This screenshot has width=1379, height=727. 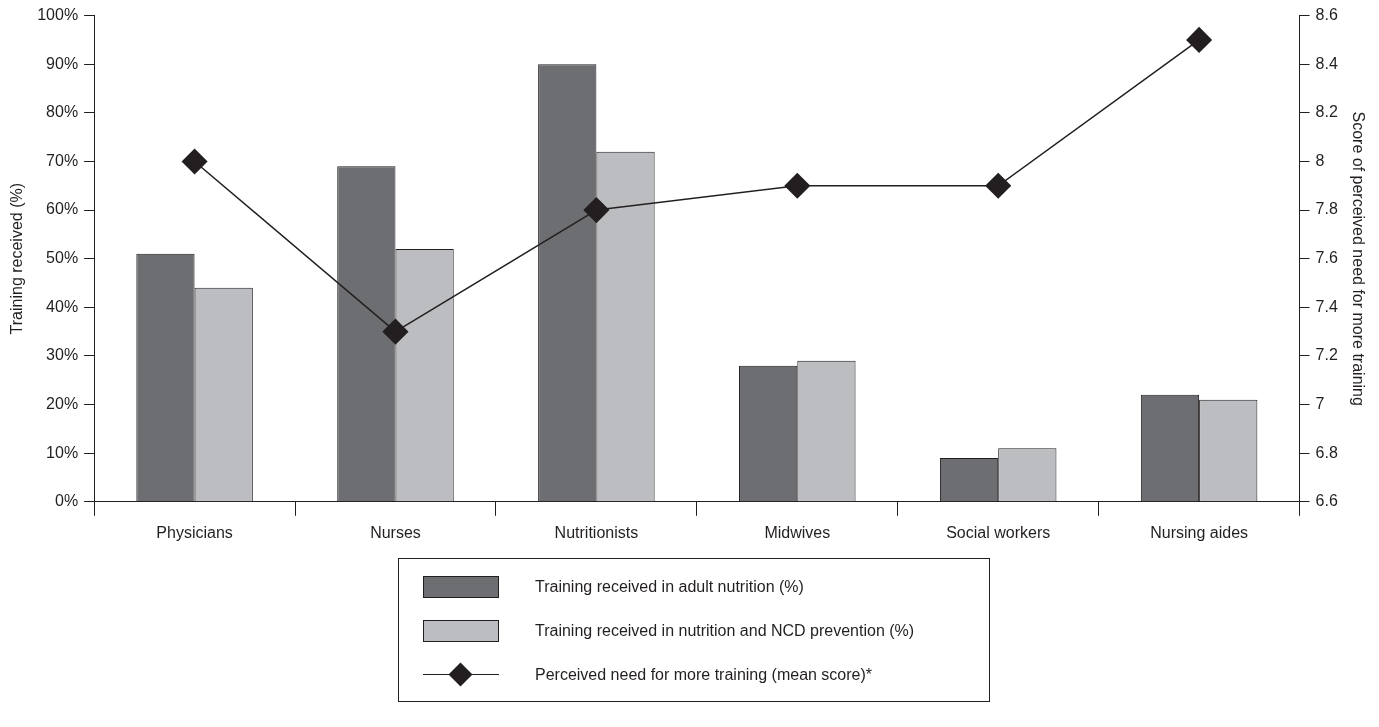 What do you see at coordinates (62, 355) in the screenshot?
I see `y-tick-label: 30%` at bounding box center [62, 355].